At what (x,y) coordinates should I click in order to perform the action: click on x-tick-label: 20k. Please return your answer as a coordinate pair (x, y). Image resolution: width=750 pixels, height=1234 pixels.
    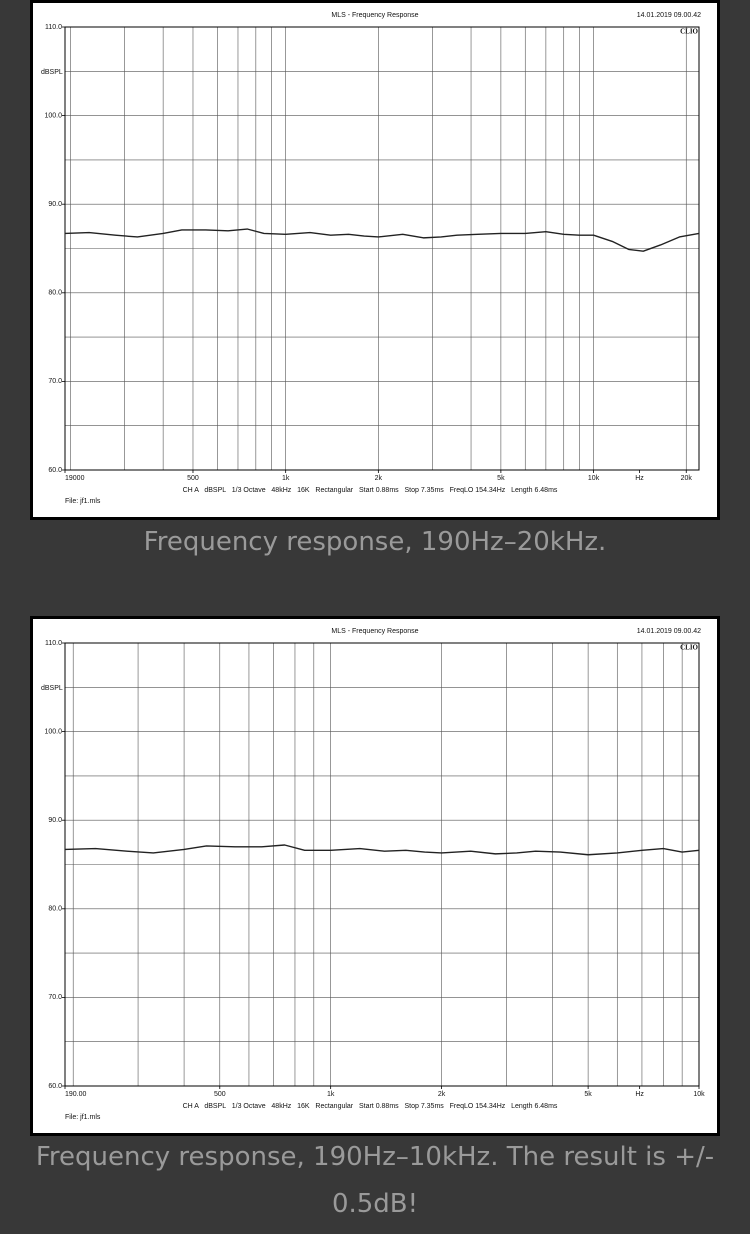
    Looking at the image, I should click on (687, 478).